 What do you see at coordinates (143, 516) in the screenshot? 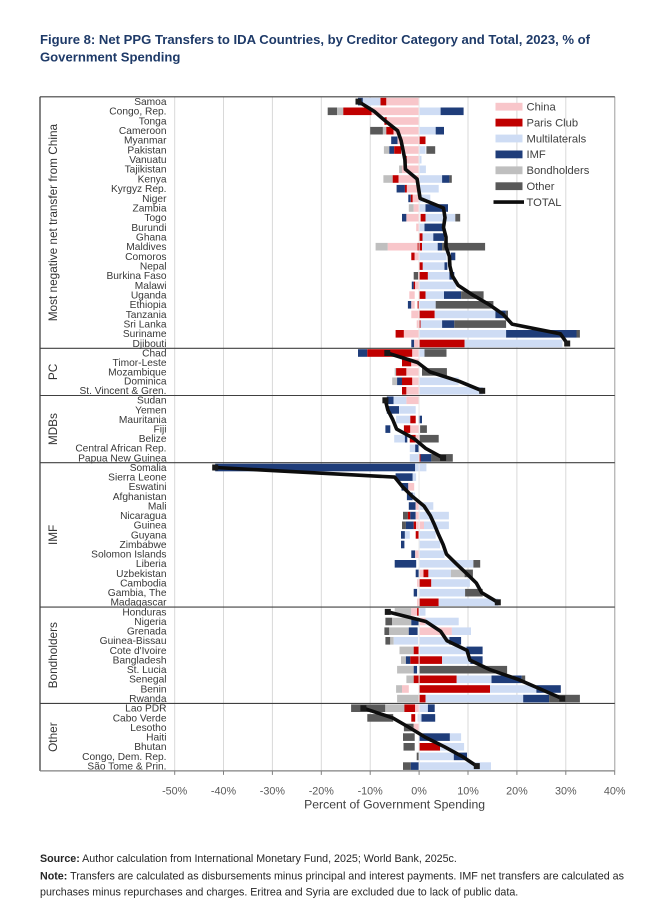
I see `svg-text: Nicaragua` at bounding box center [143, 516].